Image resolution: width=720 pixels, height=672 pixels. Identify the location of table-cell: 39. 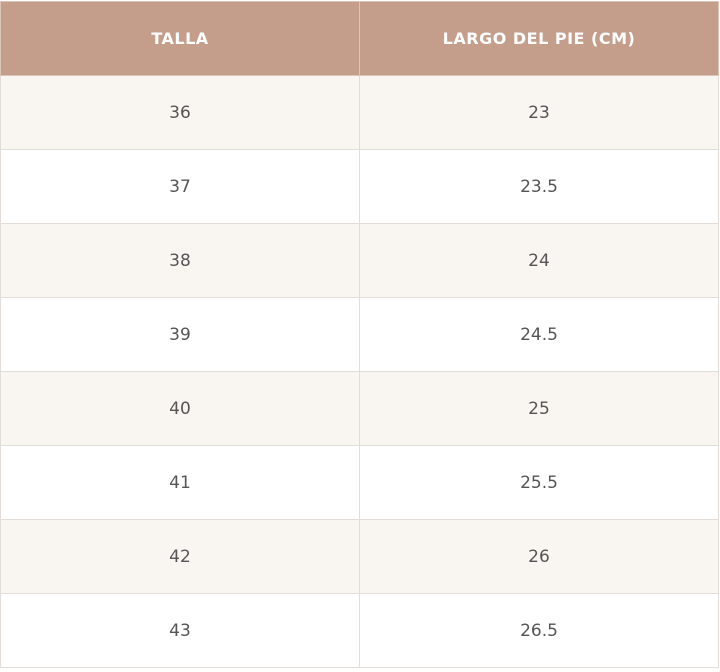
(180, 334).